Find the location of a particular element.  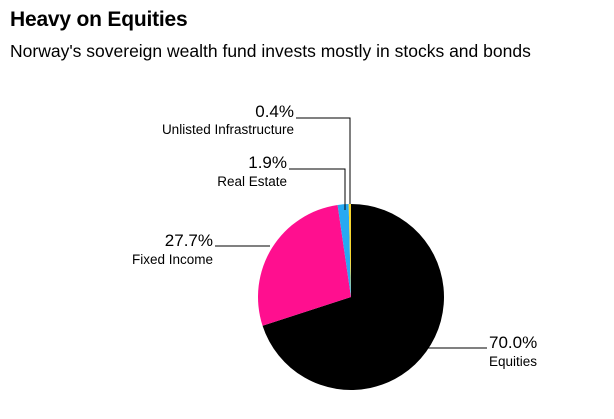

pie-slice-equities is located at coordinates (353, 297).